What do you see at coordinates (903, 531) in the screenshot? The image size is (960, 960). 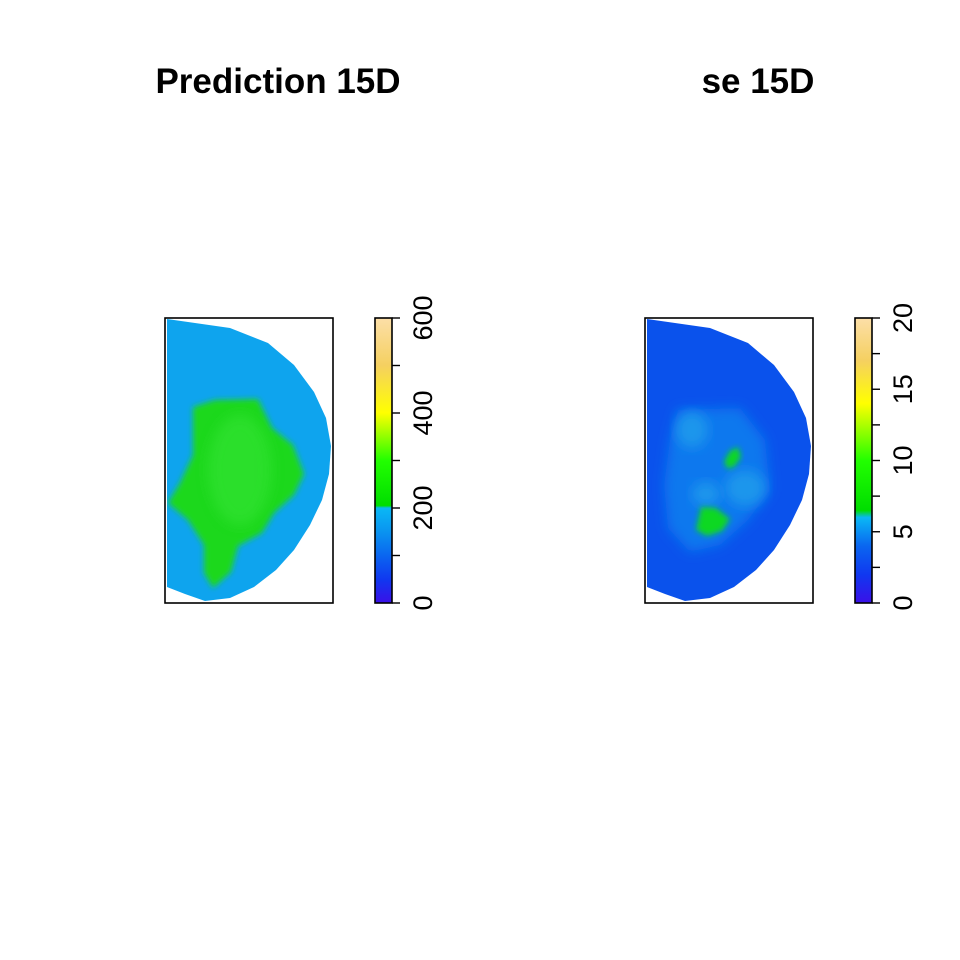 I see `colorbar-tick-label: 5` at bounding box center [903, 531].